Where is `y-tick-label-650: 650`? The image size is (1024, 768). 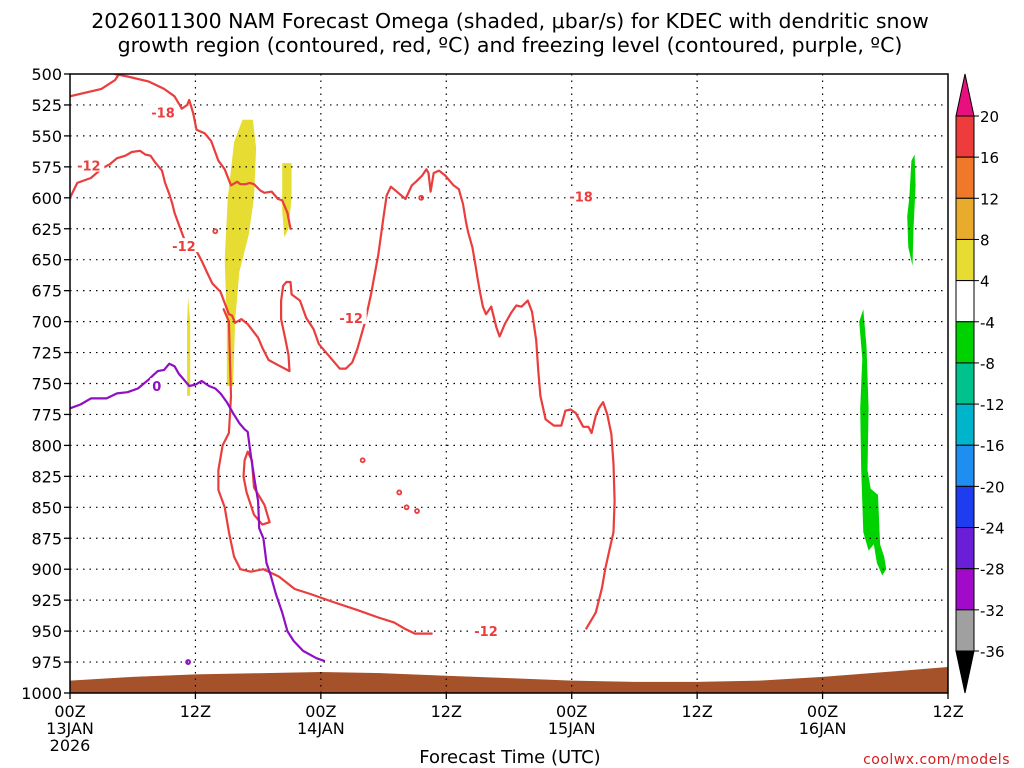 y-tick-label-650: 650 is located at coordinates (46, 260).